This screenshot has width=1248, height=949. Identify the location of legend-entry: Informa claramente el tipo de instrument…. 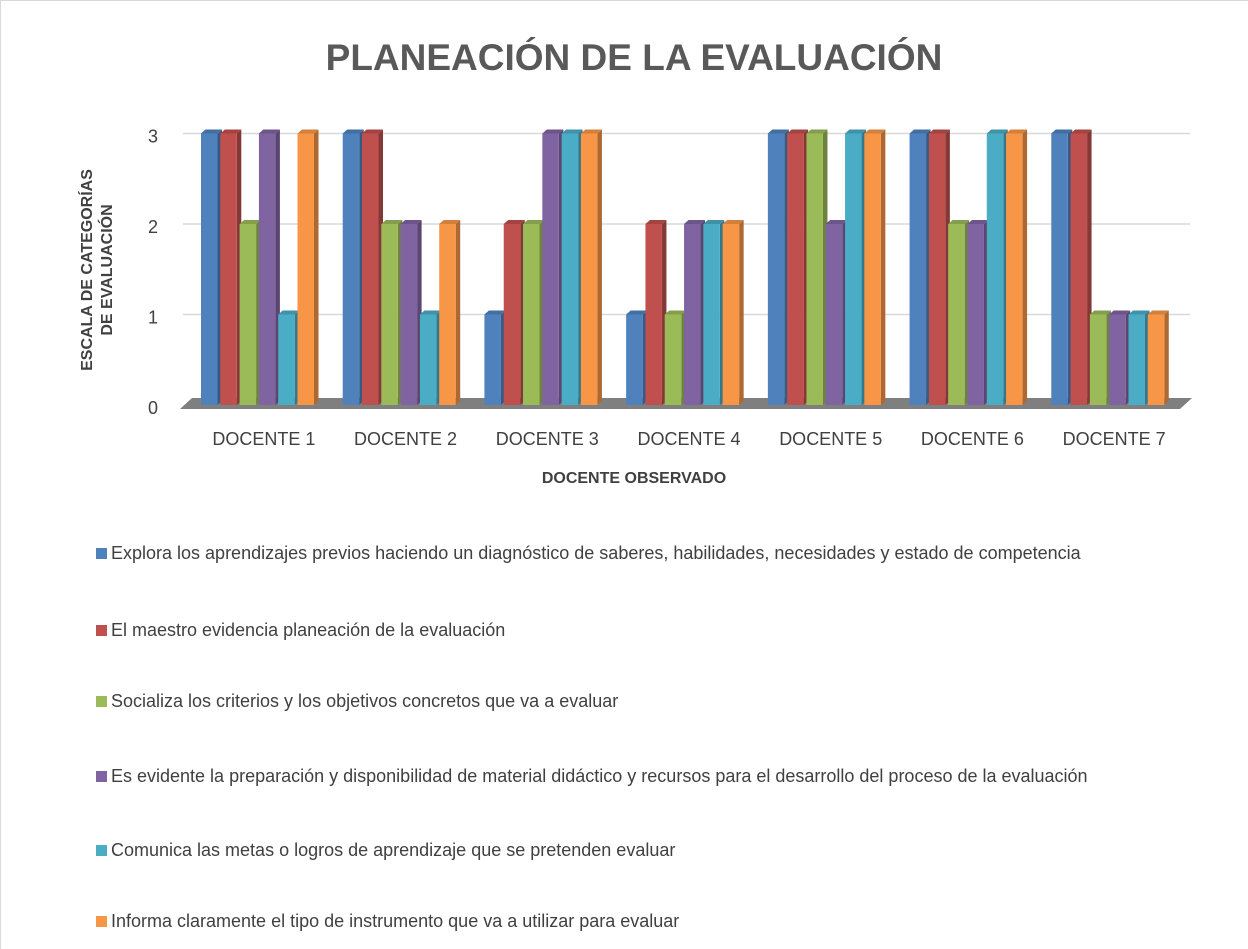
(646, 921).